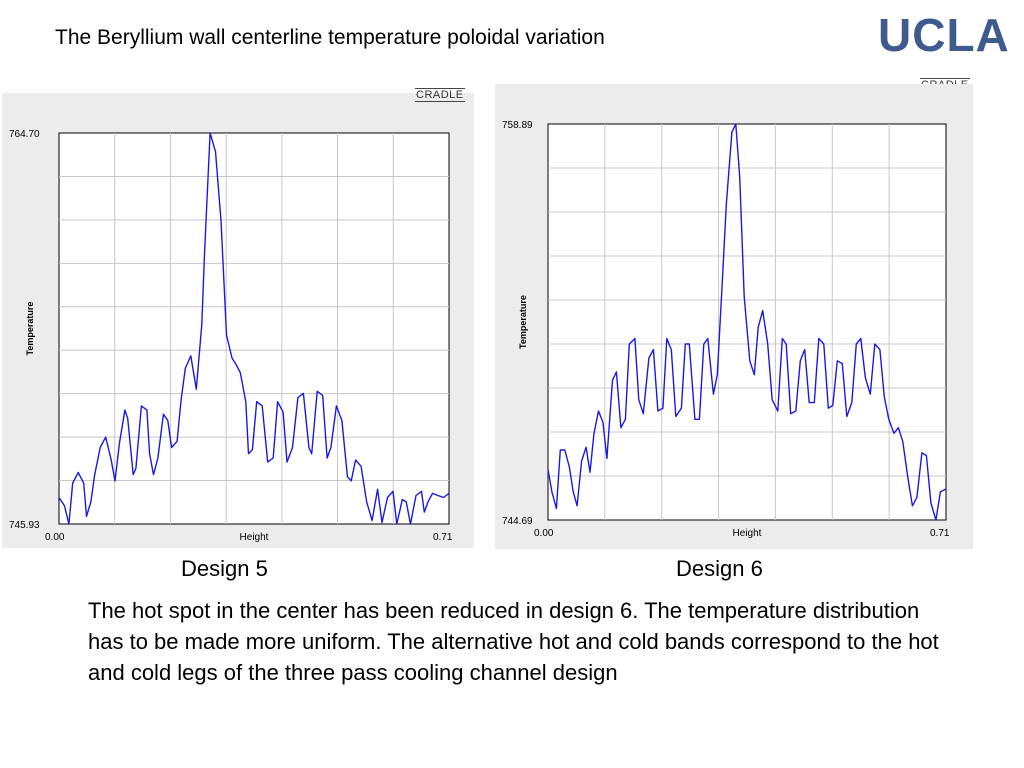 The image size is (1024, 768). What do you see at coordinates (517, 125) in the screenshot?
I see `y-tick-label-max: 758.89` at bounding box center [517, 125].